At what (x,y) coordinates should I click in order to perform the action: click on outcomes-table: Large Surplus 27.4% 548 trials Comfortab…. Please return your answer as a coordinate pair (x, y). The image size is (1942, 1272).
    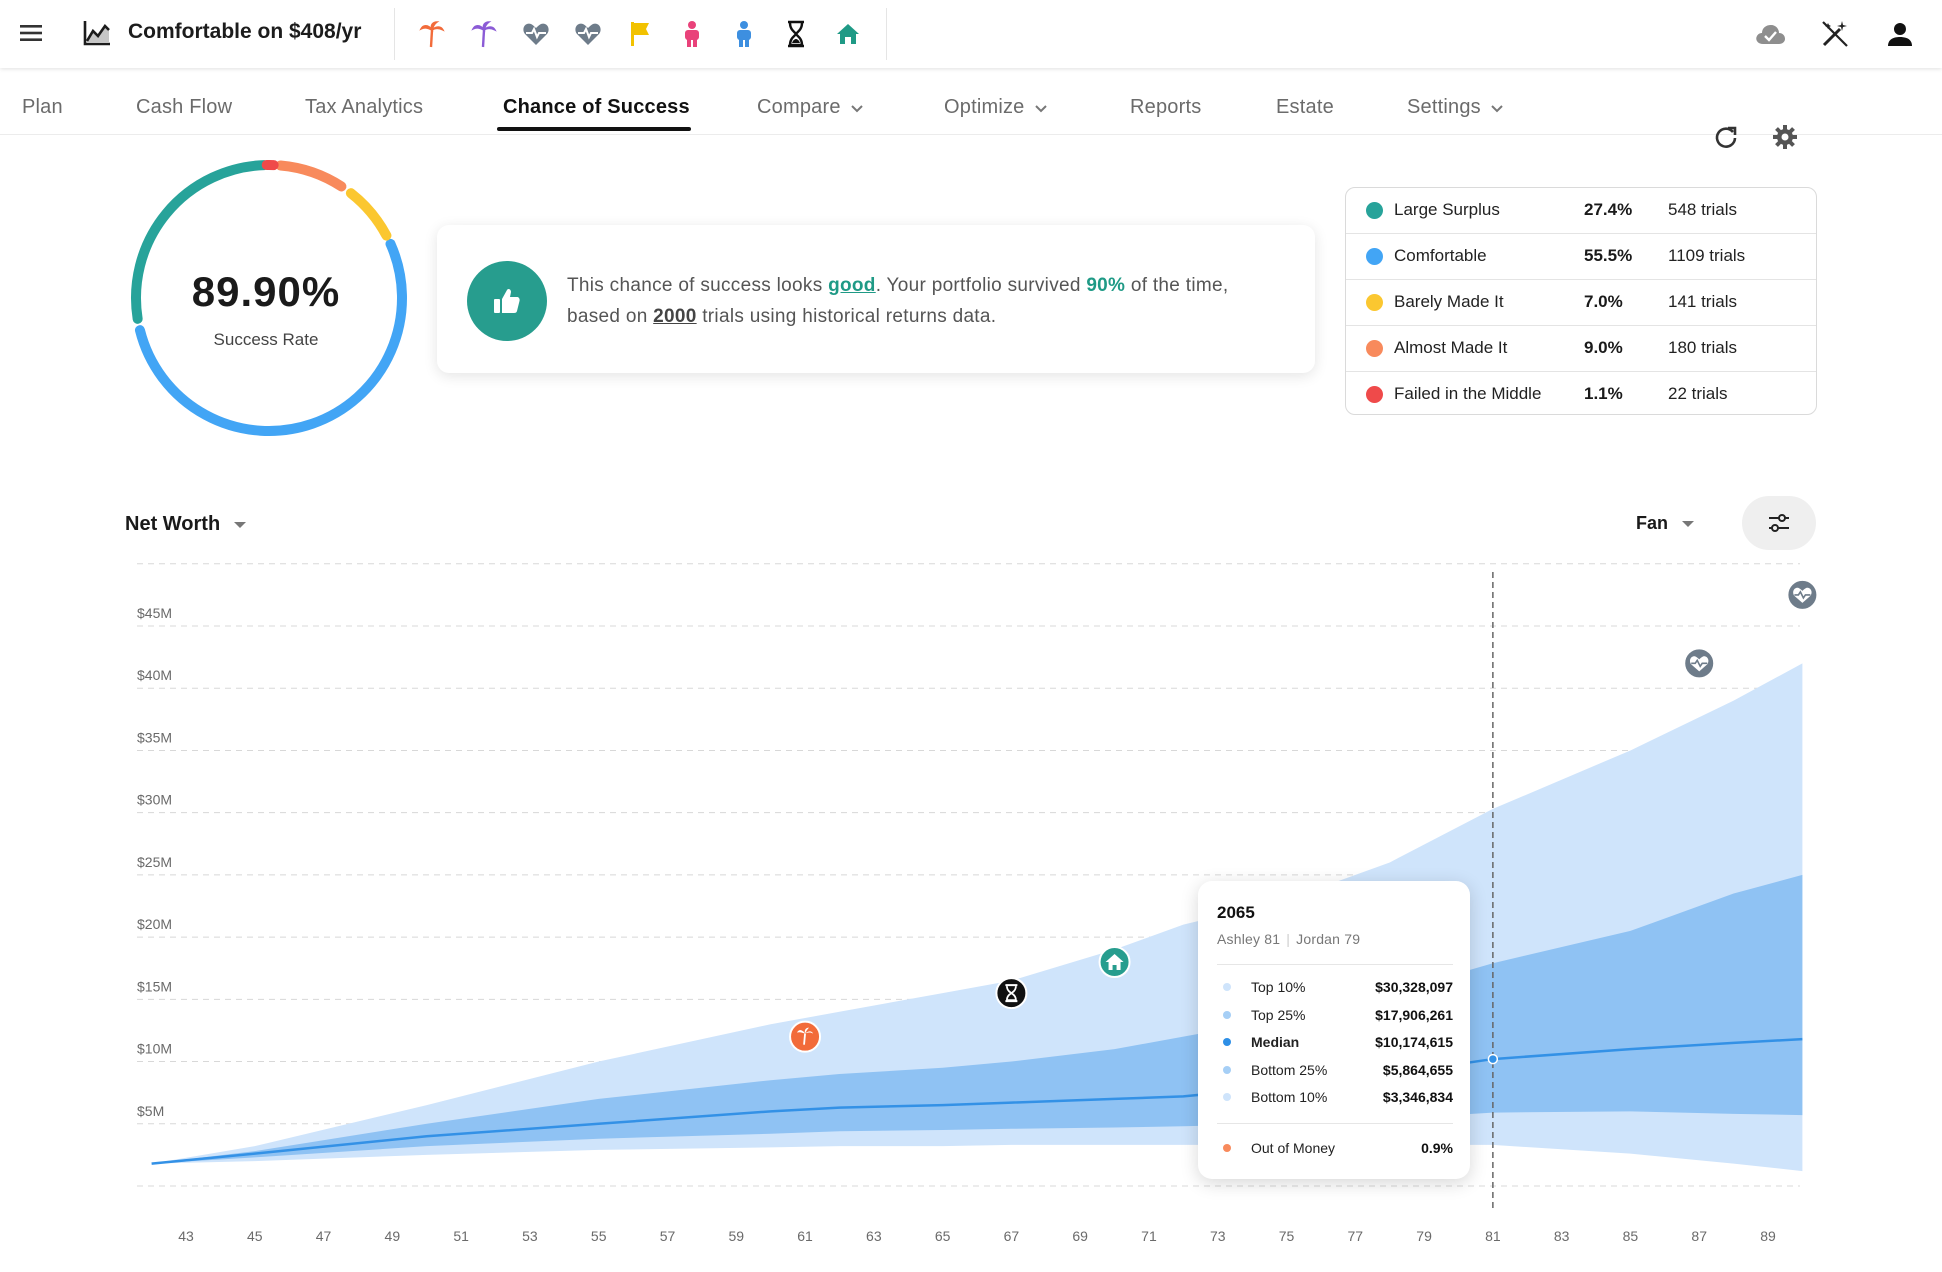
    Looking at the image, I should click on (1581, 301).